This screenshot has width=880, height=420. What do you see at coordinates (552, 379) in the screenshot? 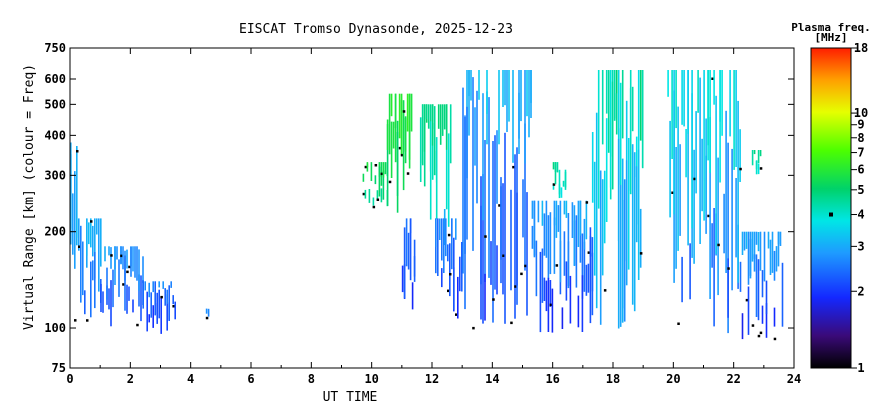
I see `x-tick-label: 16` at bounding box center [552, 379].